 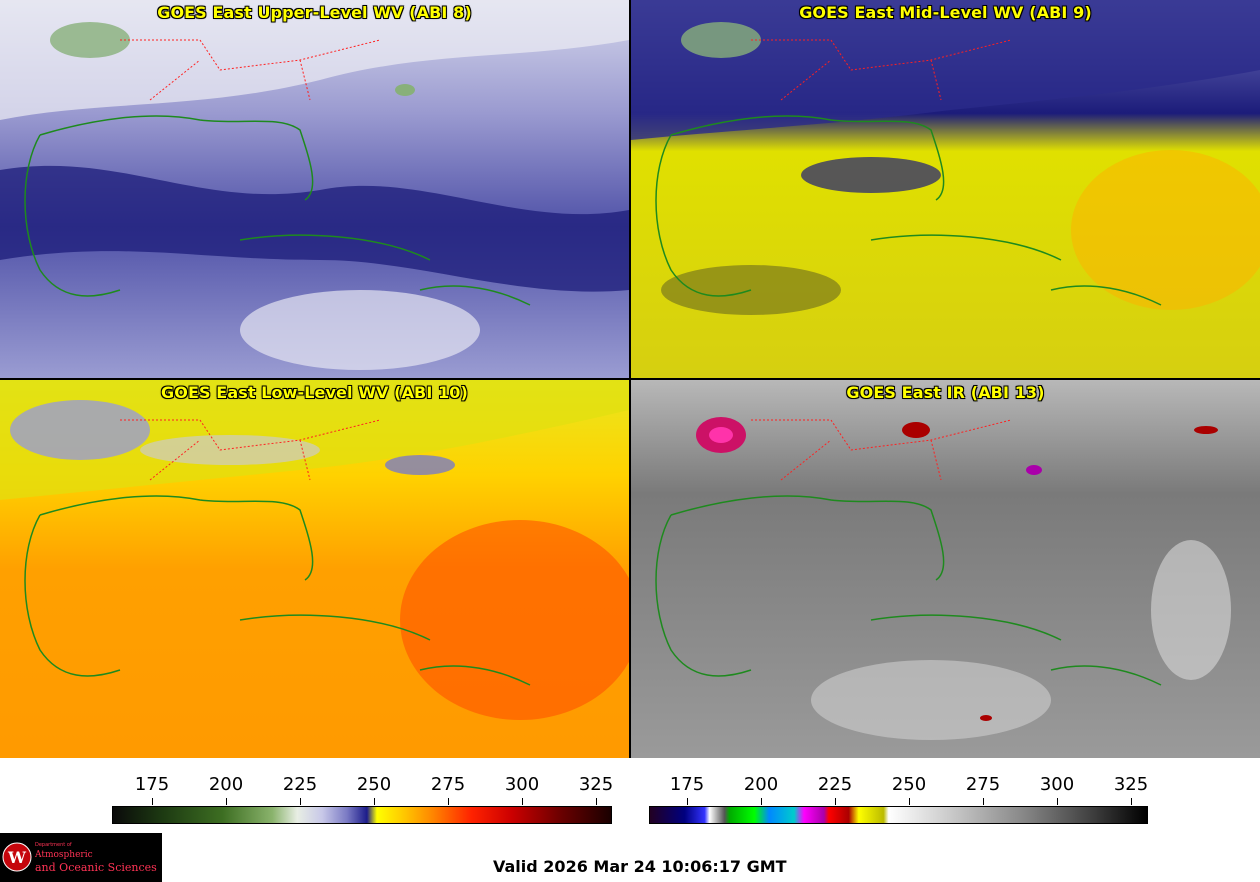 I want to click on ir-colorbar-gradient, so click(x=898, y=815).